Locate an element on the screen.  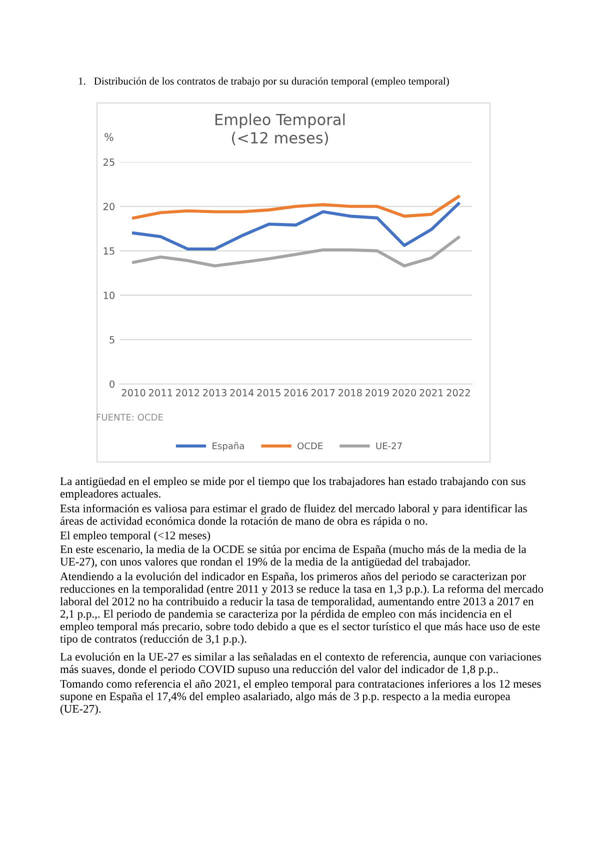
y-tick-label: 0 is located at coordinates (112, 384).